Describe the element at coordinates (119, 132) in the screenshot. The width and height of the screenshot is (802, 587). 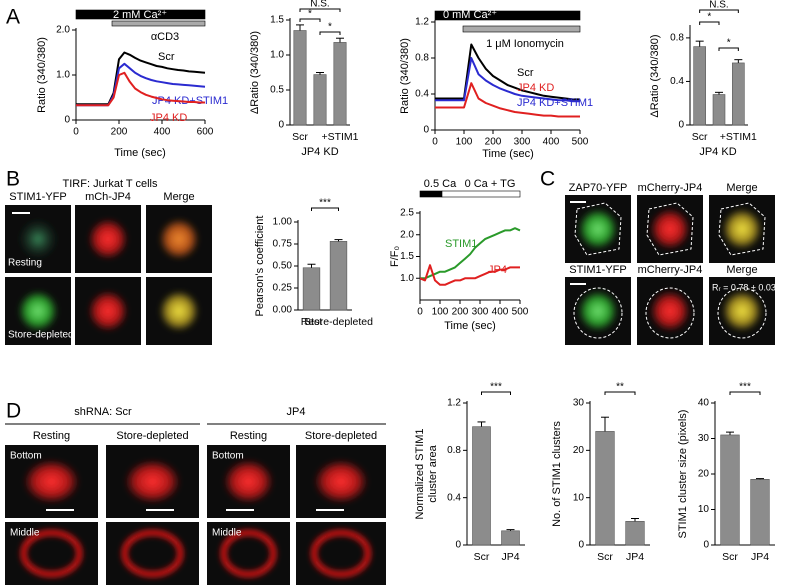
I see `x-tick-label: 200` at that location.